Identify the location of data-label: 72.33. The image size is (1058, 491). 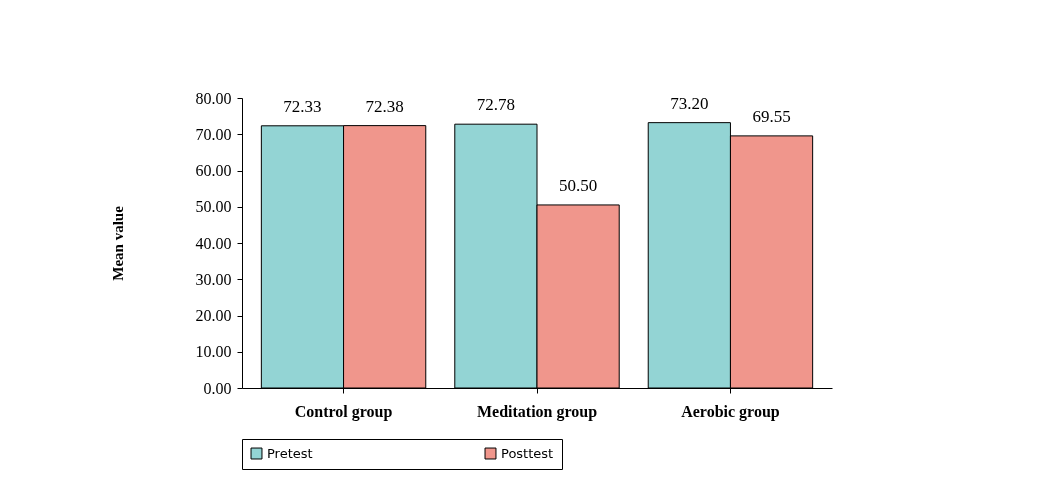
(302, 106).